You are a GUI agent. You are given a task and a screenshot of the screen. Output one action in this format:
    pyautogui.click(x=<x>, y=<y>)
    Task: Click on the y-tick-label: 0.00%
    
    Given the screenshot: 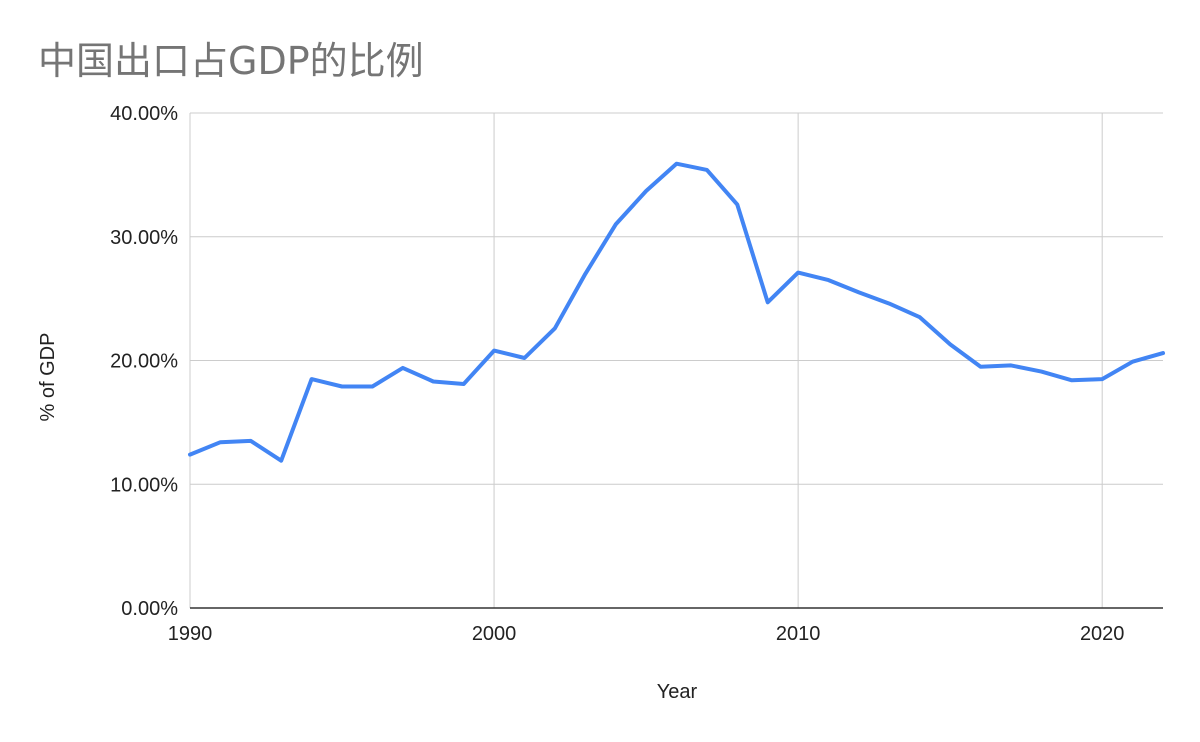 What is the action you would take?
    pyautogui.click(x=149, y=609)
    